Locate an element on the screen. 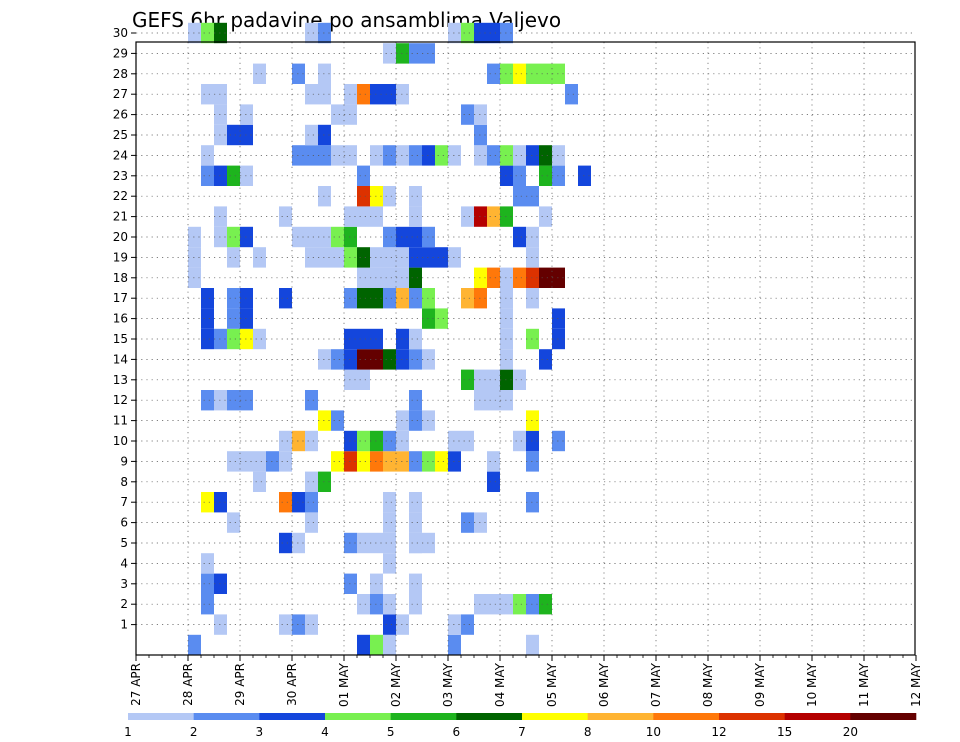 The width and height of the screenshot is (960, 742). y-tick-label: 26 is located at coordinates (120, 115).